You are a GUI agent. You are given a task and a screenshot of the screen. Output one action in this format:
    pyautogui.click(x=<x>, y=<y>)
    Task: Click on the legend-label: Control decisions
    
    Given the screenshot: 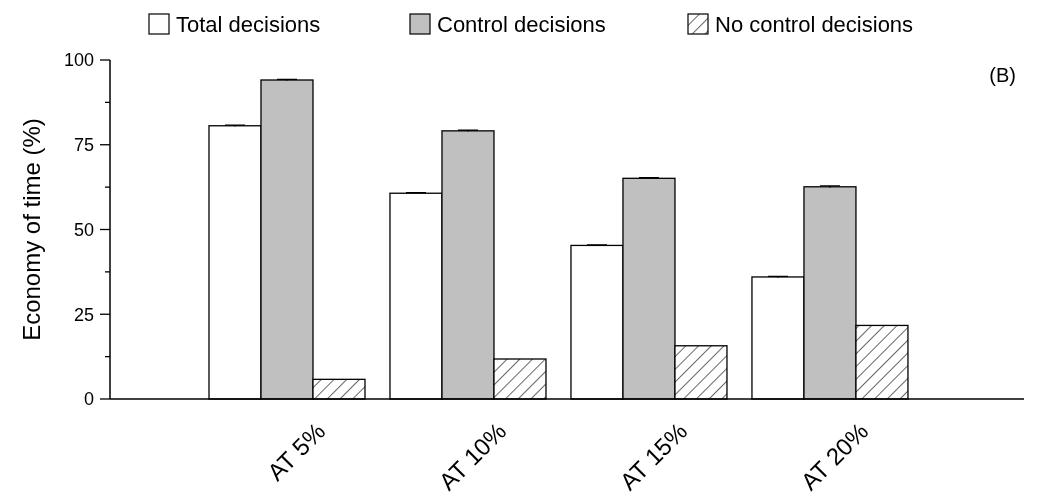 What is the action you would take?
    pyautogui.click(x=521, y=24)
    